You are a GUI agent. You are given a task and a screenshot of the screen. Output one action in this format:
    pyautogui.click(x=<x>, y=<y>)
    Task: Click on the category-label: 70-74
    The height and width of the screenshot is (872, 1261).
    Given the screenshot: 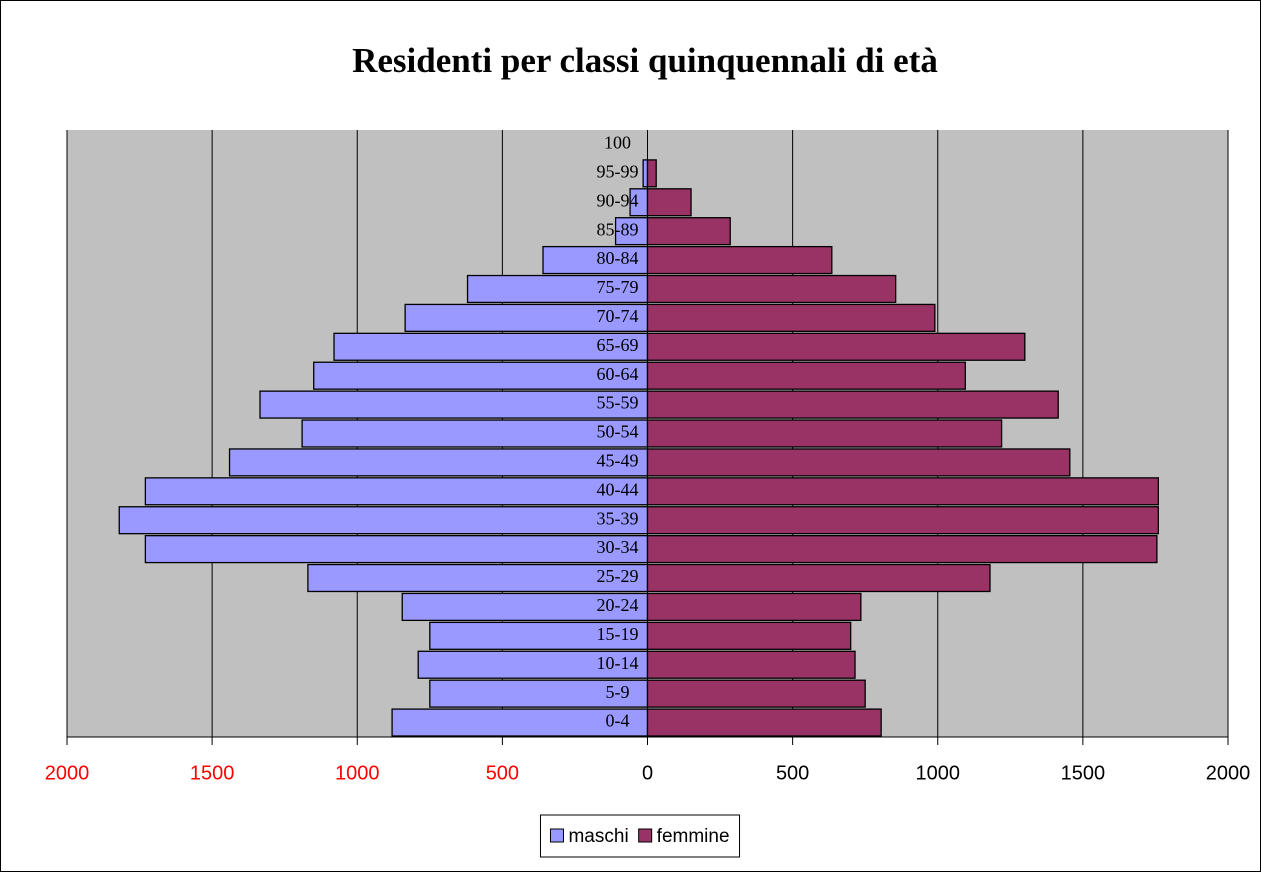 What is the action you would take?
    pyautogui.click(x=618, y=316)
    